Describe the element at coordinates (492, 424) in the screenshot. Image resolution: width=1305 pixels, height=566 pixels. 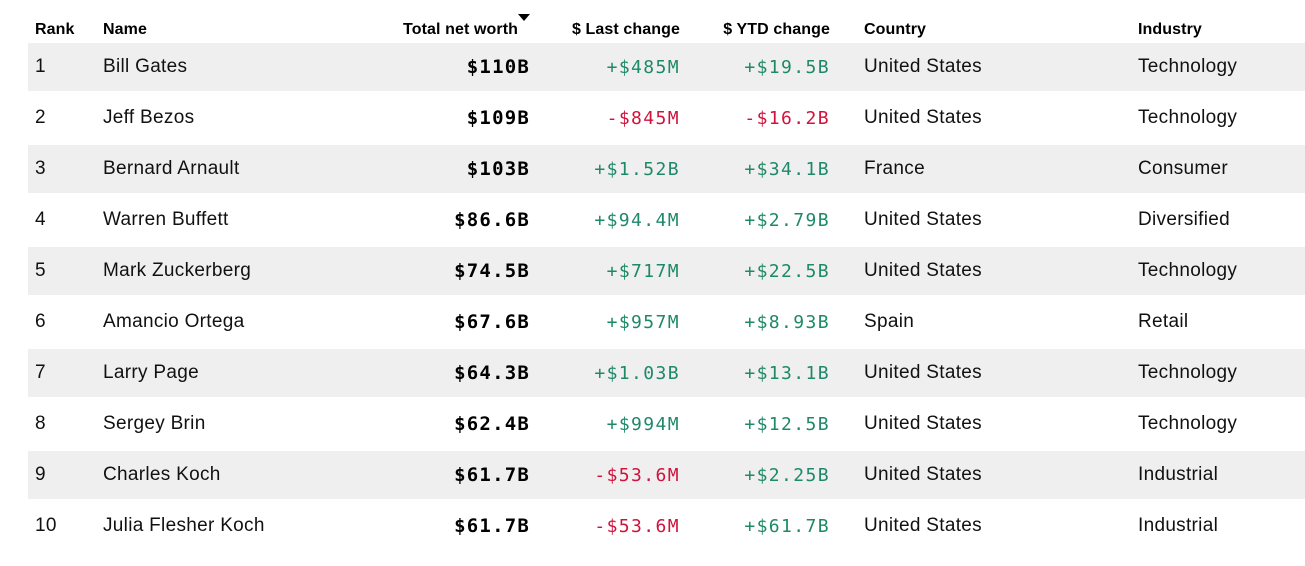
I see `net-worth-cell: $62.4B` at that location.